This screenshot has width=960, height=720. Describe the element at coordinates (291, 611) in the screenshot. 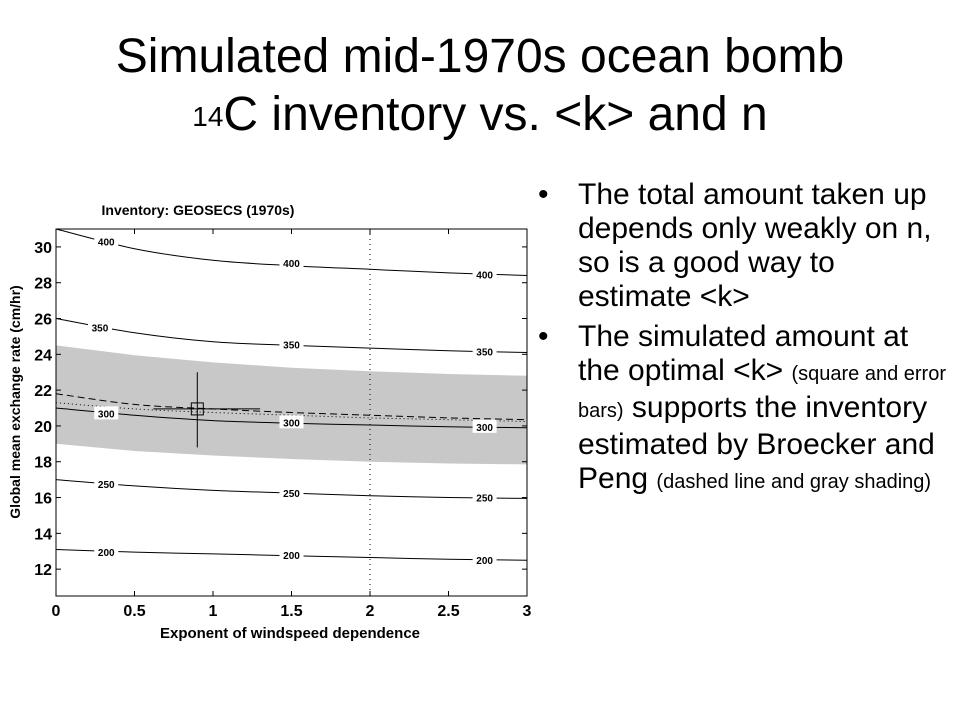

I see `x-tick-label: 1.5` at that location.